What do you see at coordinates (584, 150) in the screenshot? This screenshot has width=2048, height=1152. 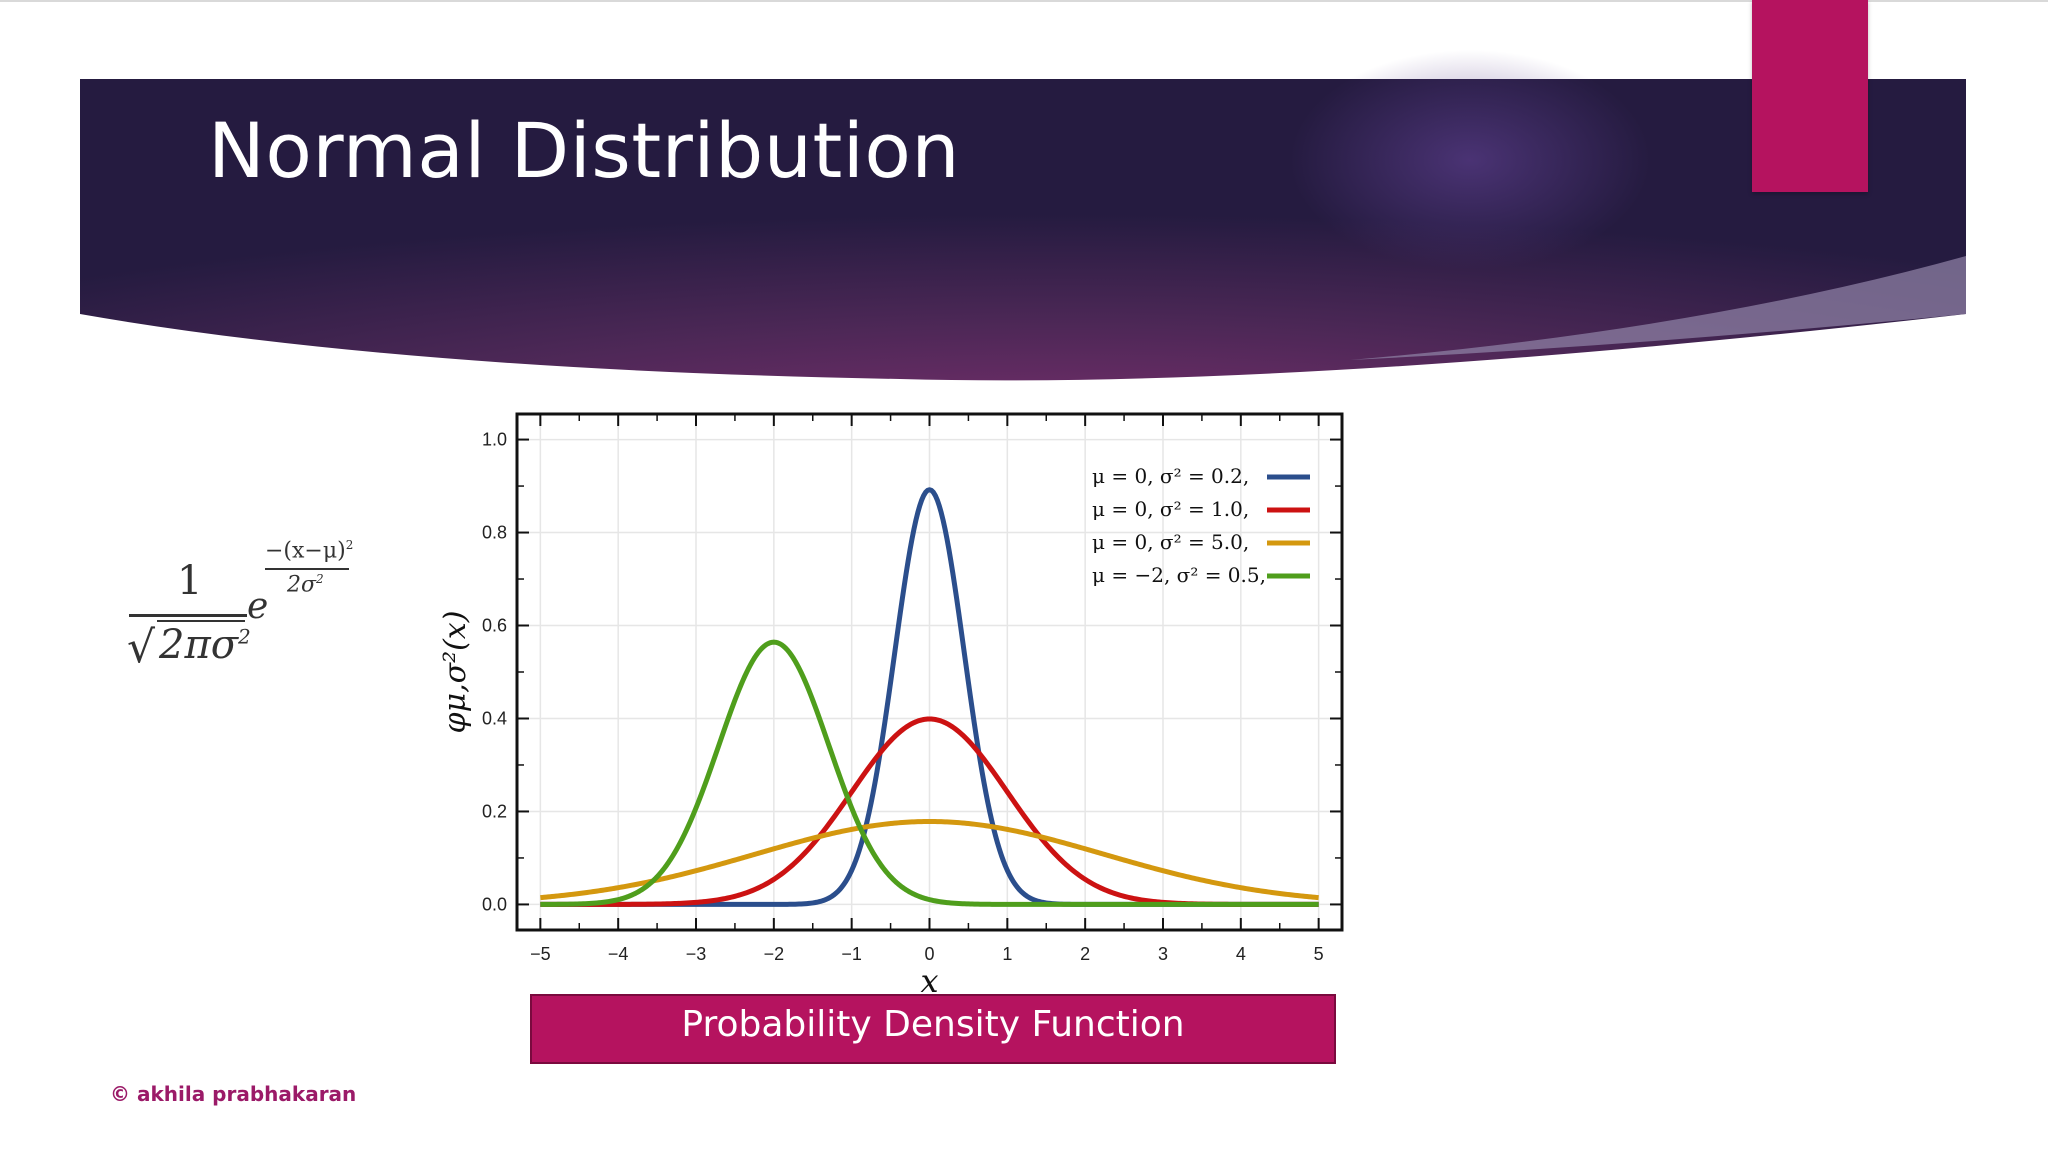 I see `slide-title: Normal Distribution` at bounding box center [584, 150].